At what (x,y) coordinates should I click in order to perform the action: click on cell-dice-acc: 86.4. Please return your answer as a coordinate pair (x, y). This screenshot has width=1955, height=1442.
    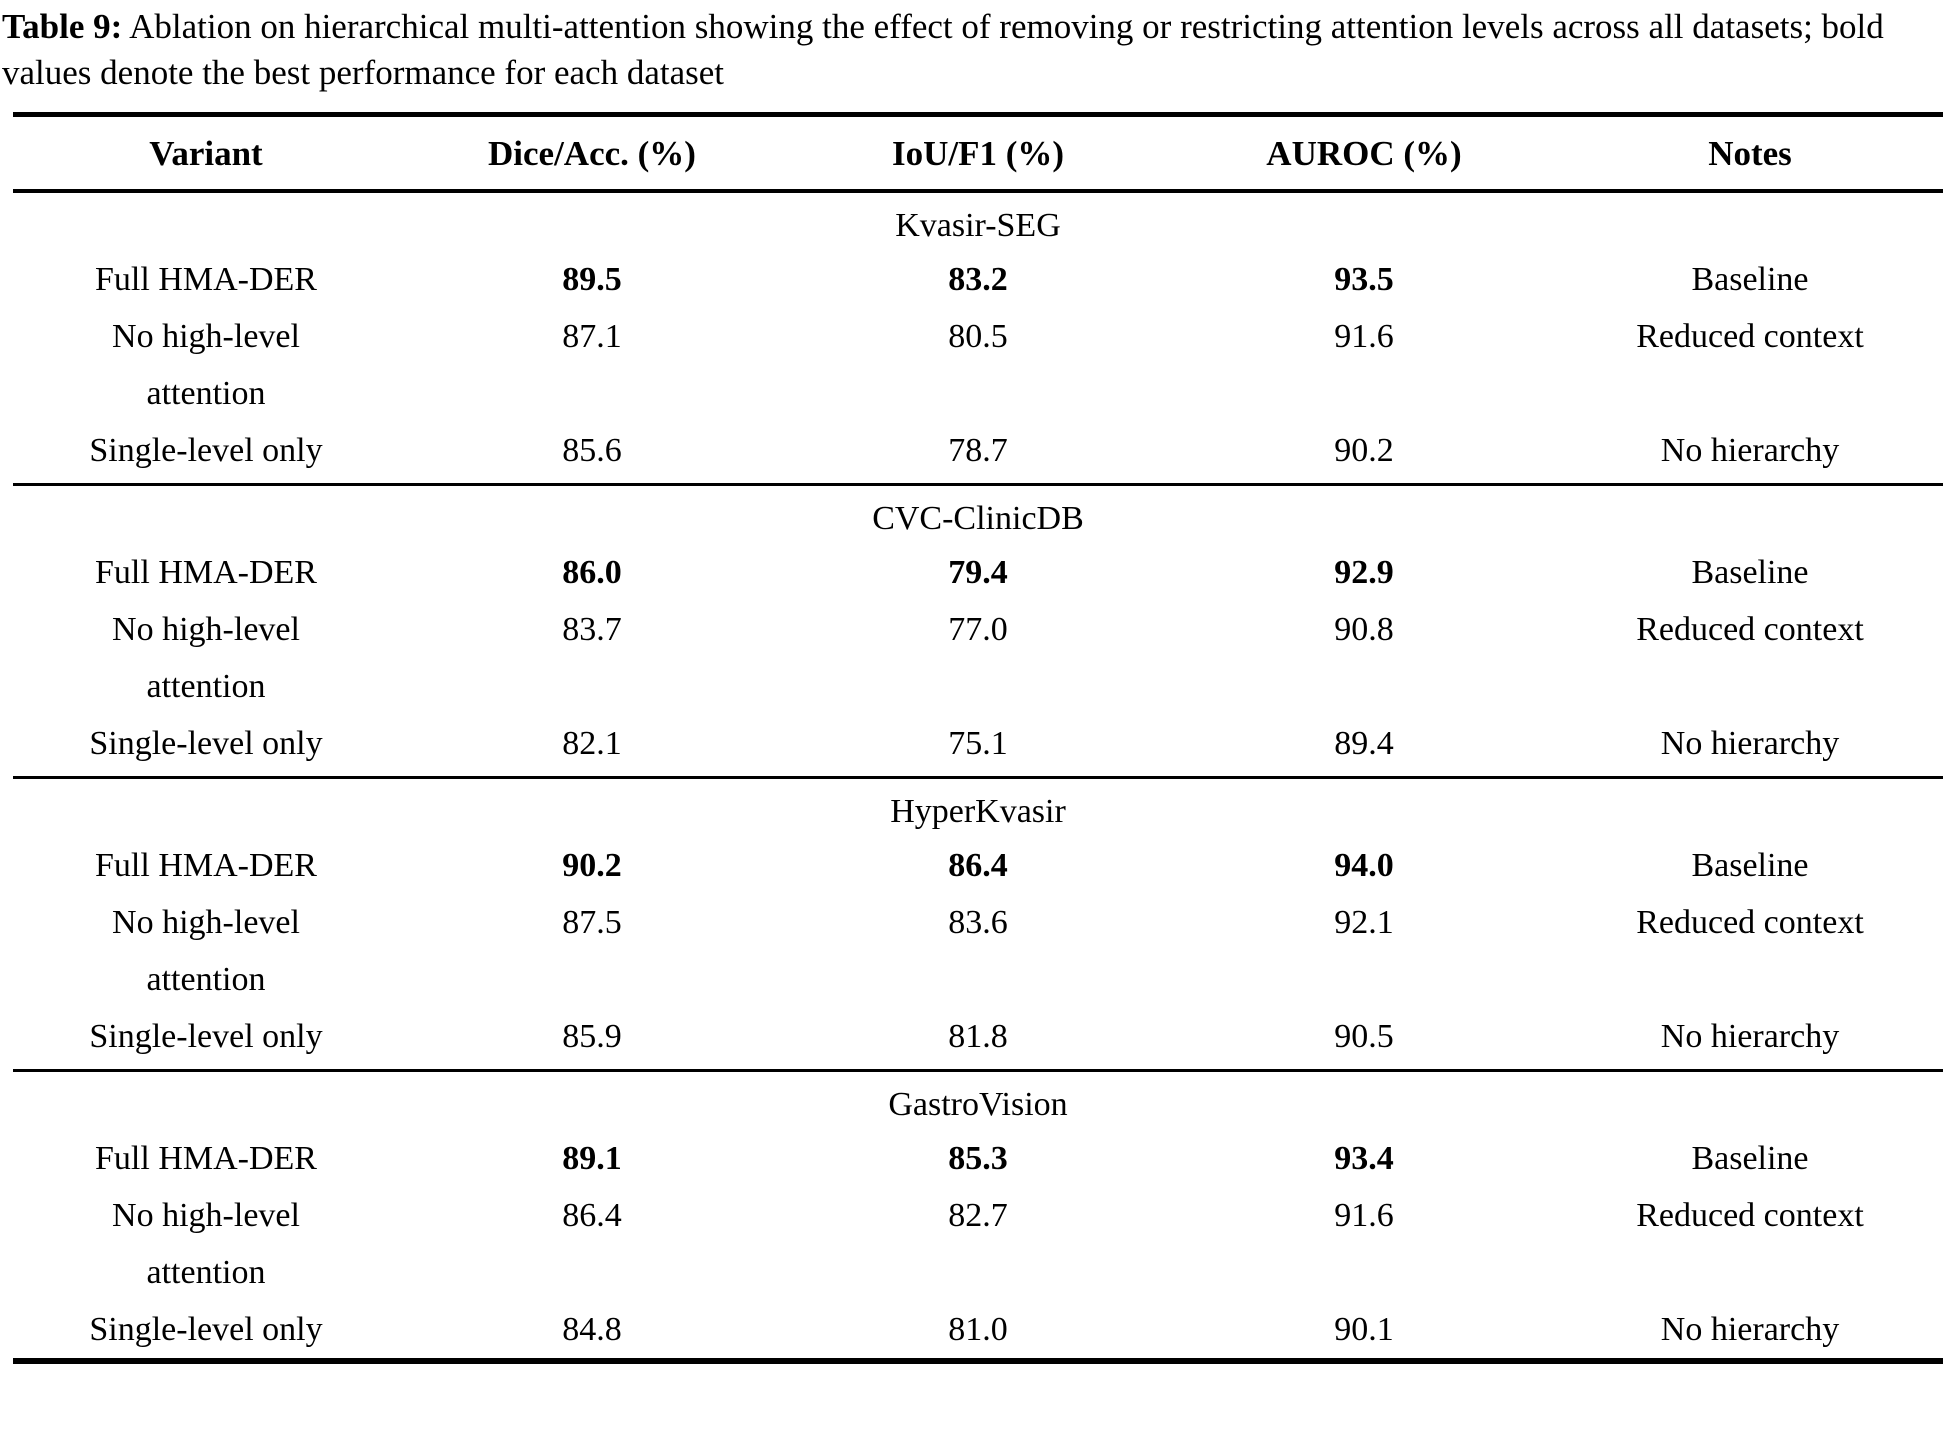
    Looking at the image, I should click on (592, 1215).